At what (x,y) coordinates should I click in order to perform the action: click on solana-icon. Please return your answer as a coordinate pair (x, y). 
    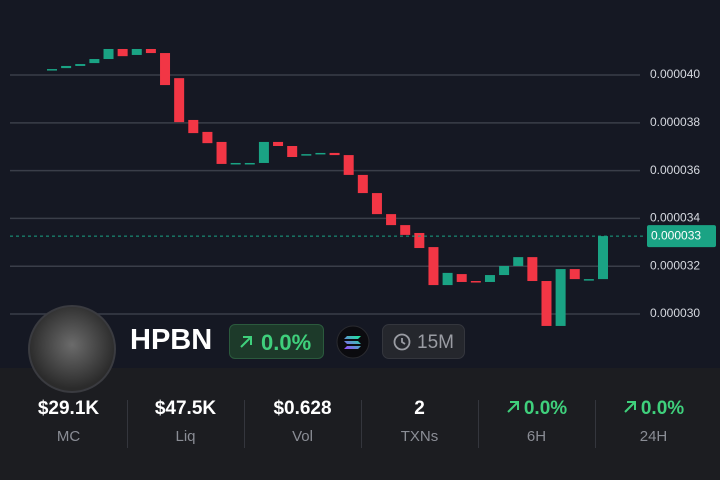
    Looking at the image, I should click on (353, 342).